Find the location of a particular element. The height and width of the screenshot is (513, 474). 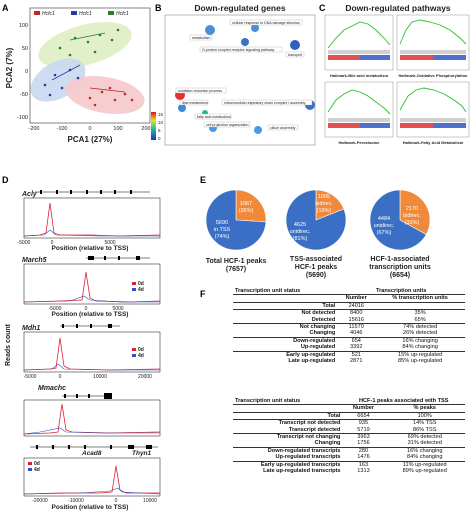

gene-thyn1: Thyn1 is located at coordinates (142, 453).